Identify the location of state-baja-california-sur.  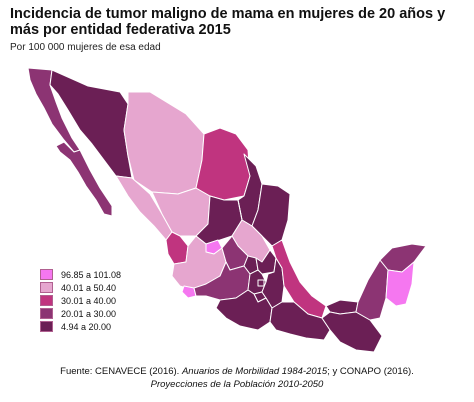
(84, 179).